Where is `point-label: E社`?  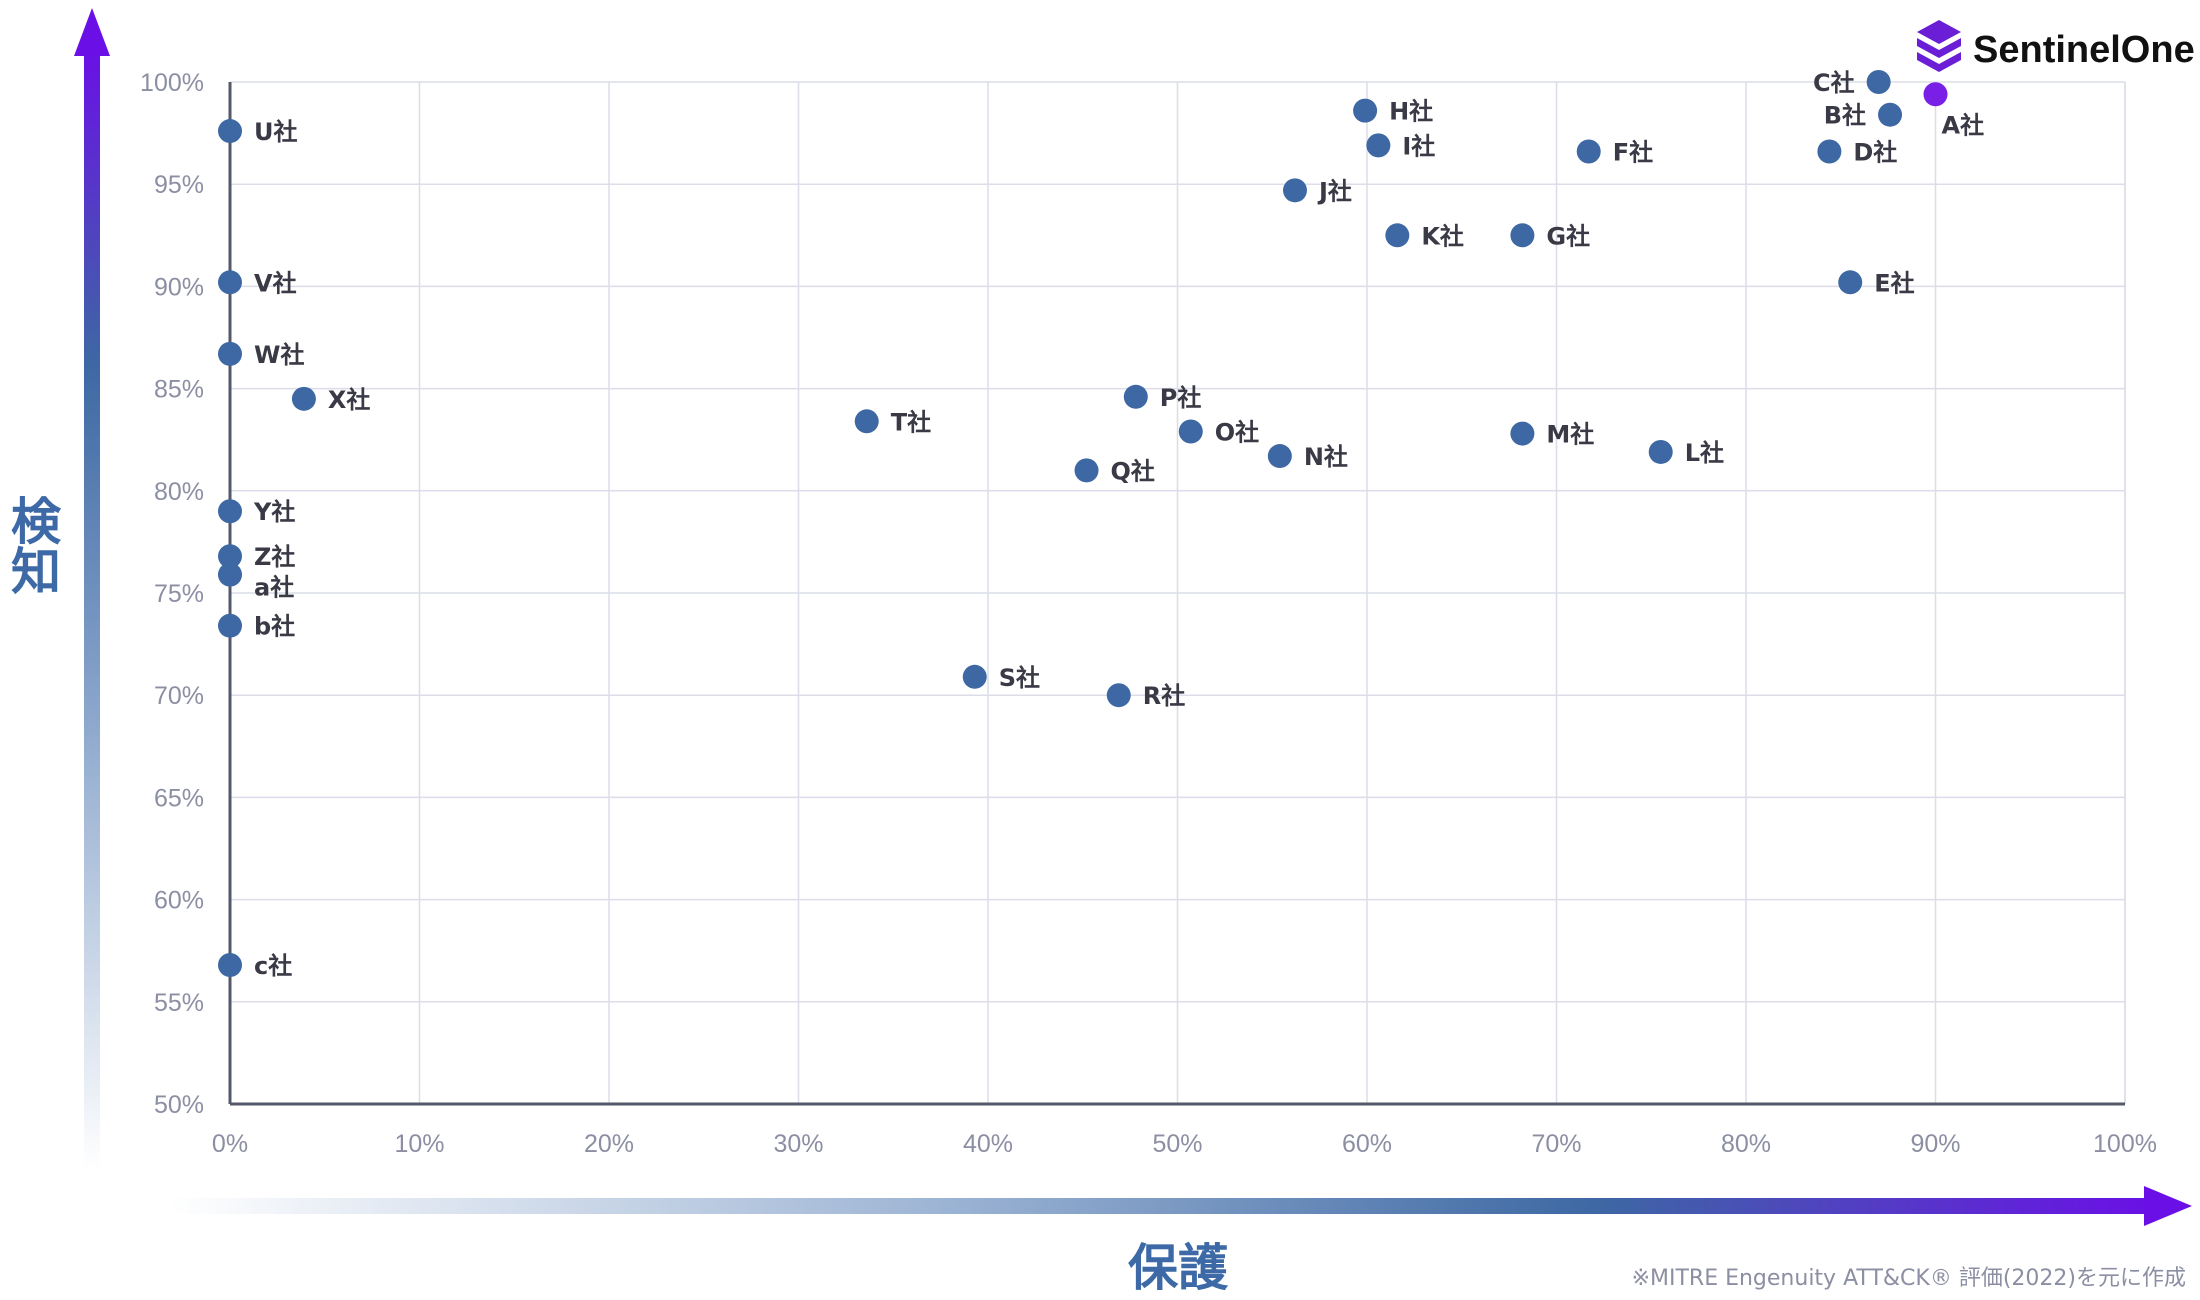 point-label: E社 is located at coordinates (1894, 283).